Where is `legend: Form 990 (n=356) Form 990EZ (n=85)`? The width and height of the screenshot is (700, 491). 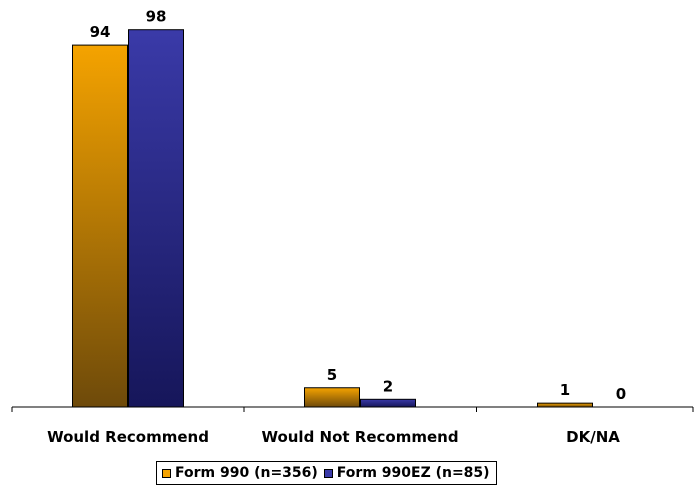
legend: Form 990 (n=356) Form 990EZ (n=85) is located at coordinates (326, 473).